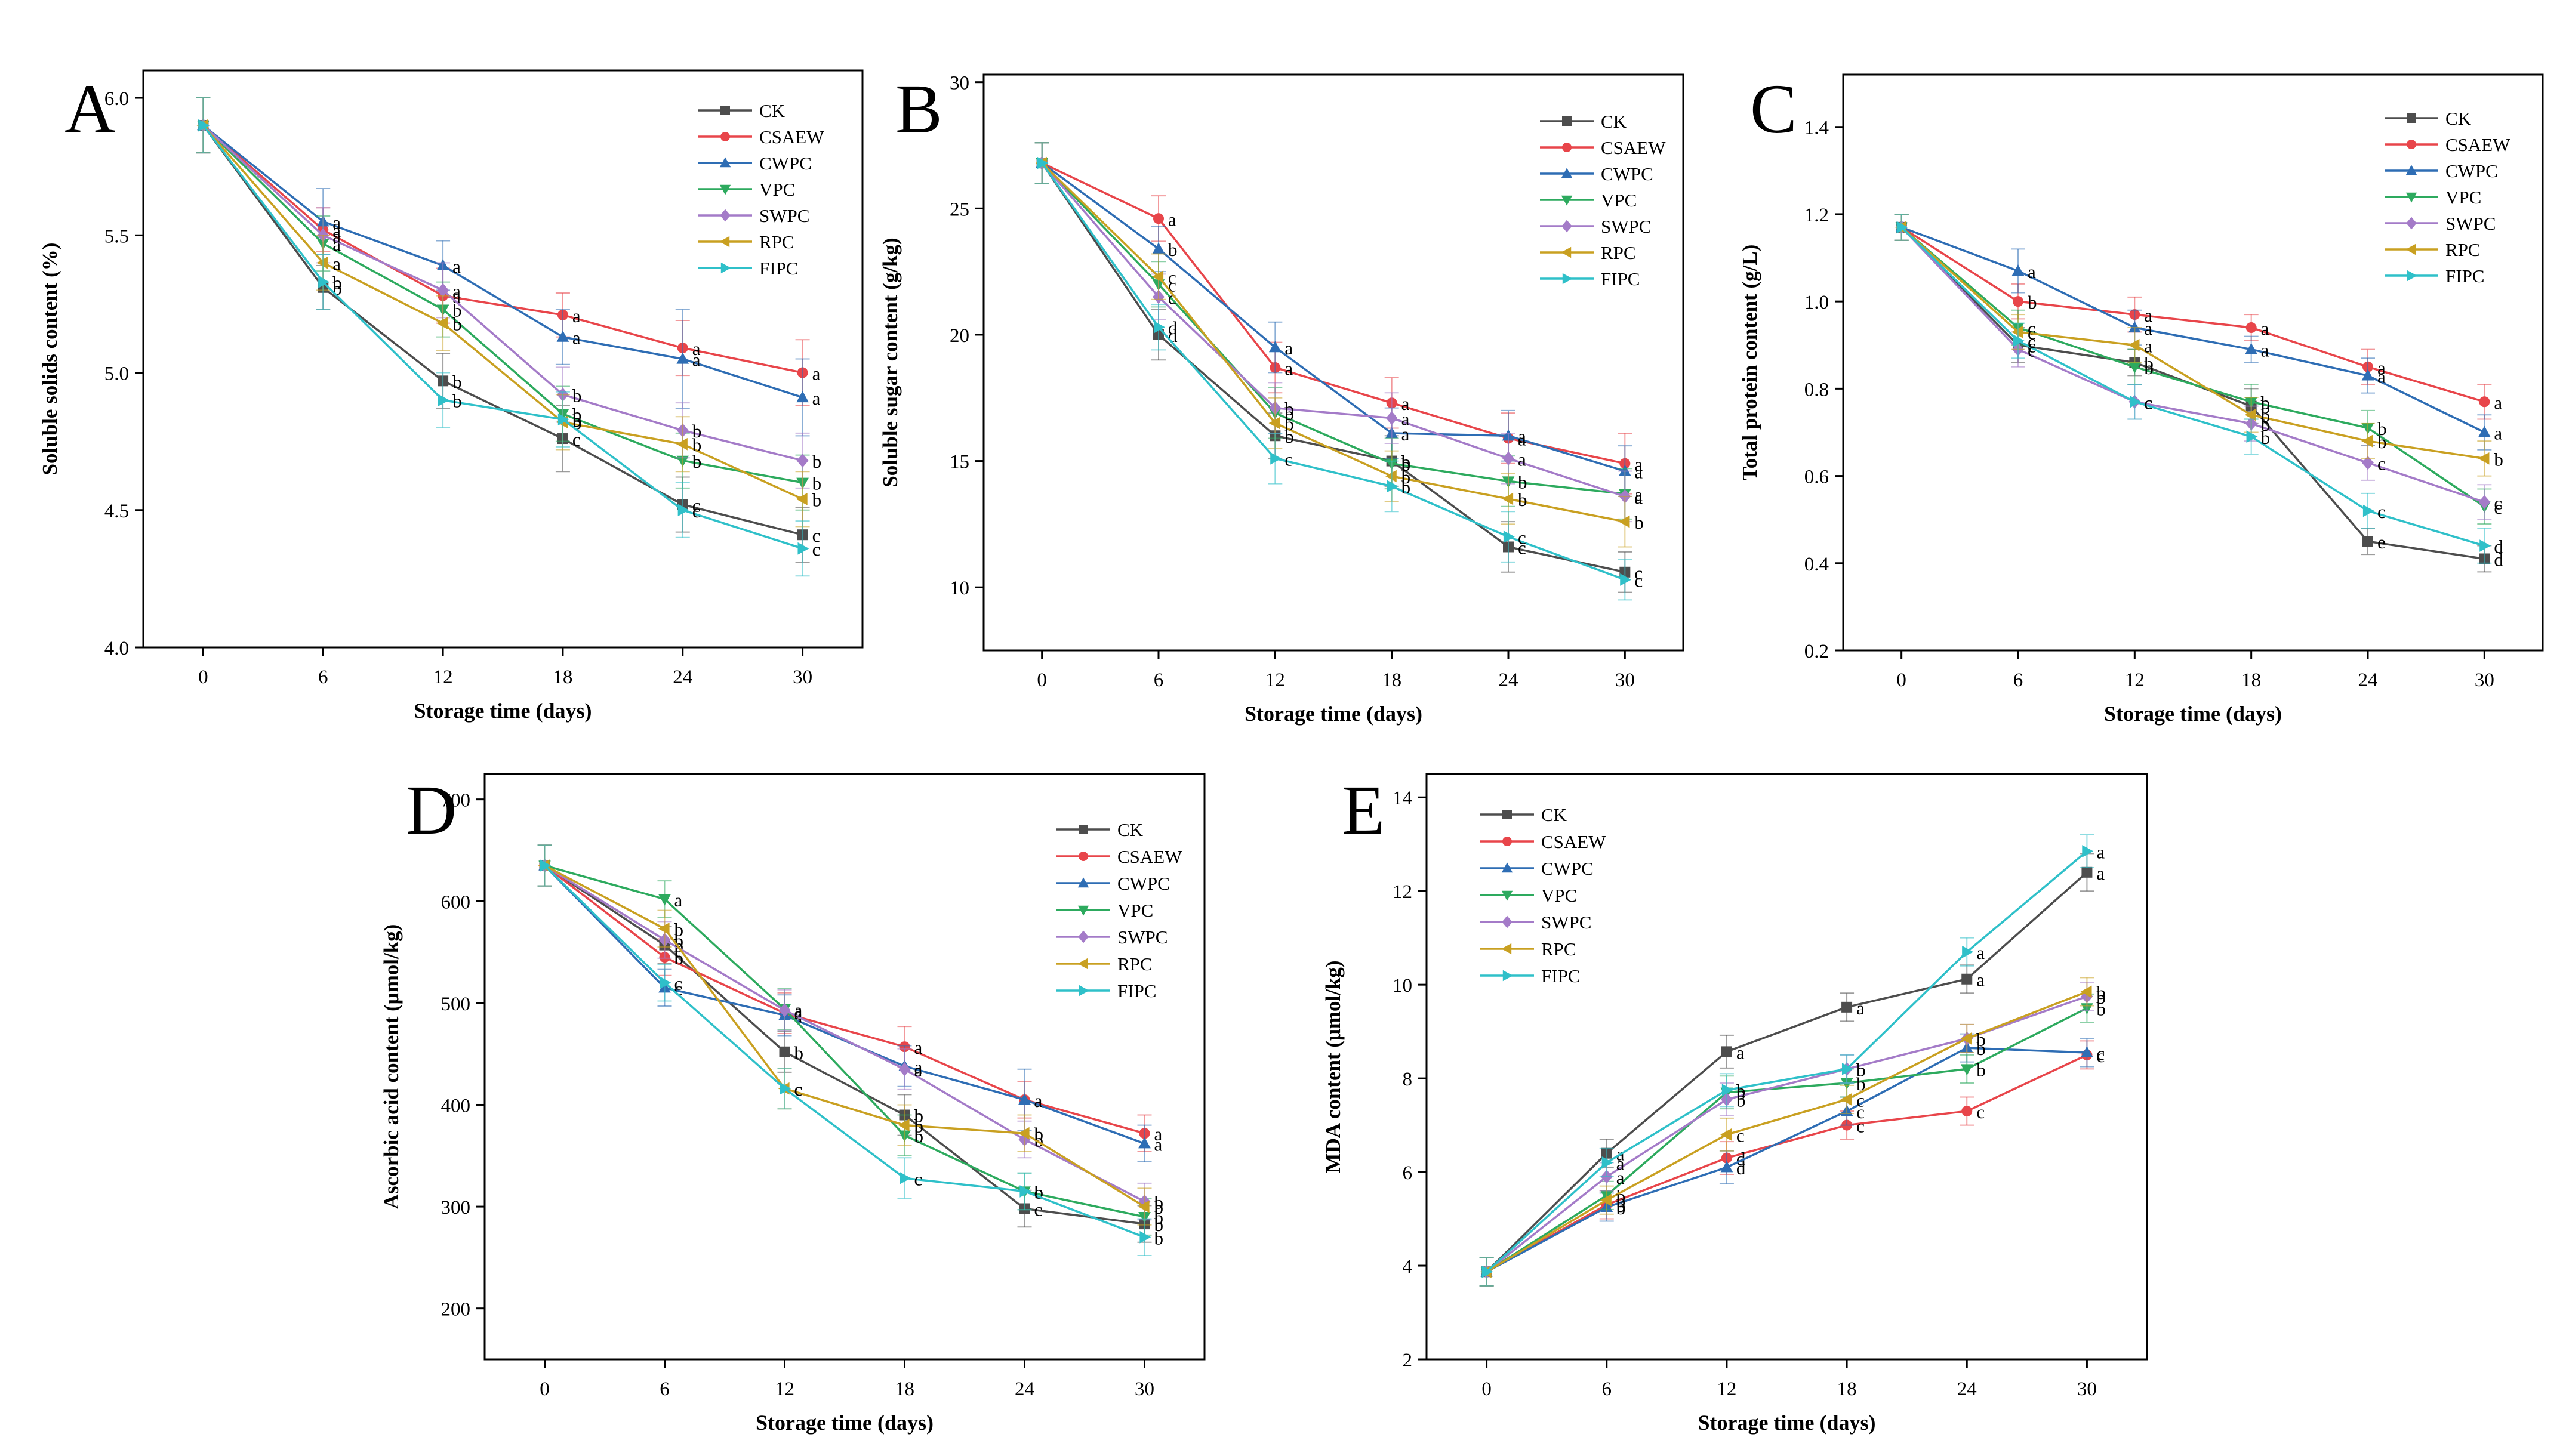  What do you see at coordinates (1100, 829) in the screenshot?
I see `legend-item-CK: CK` at bounding box center [1100, 829].